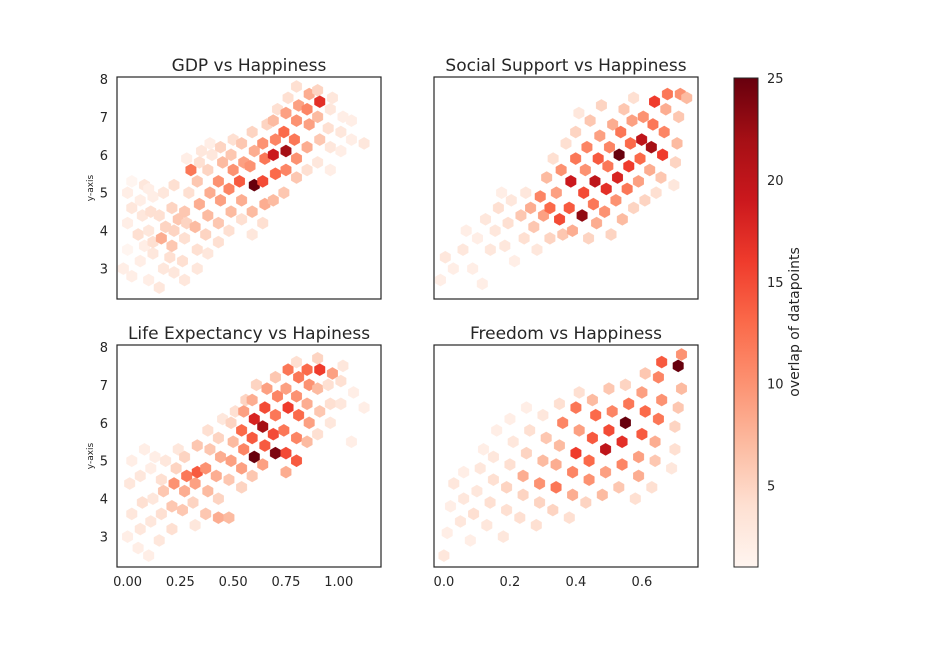 The height and width of the screenshot is (648, 936). I want to click on y-tick-label: 4, so click(104, 232).